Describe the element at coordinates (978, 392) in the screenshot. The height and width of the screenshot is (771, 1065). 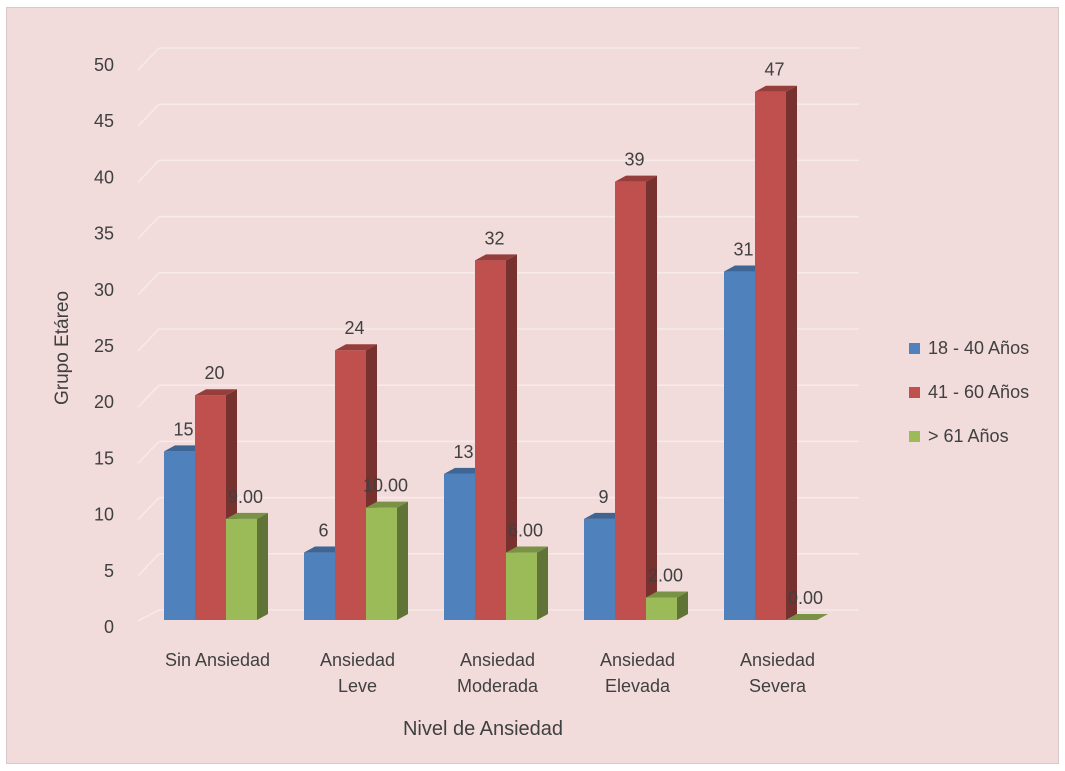
I see `legend-label: 41 - 60 Años` at that location.